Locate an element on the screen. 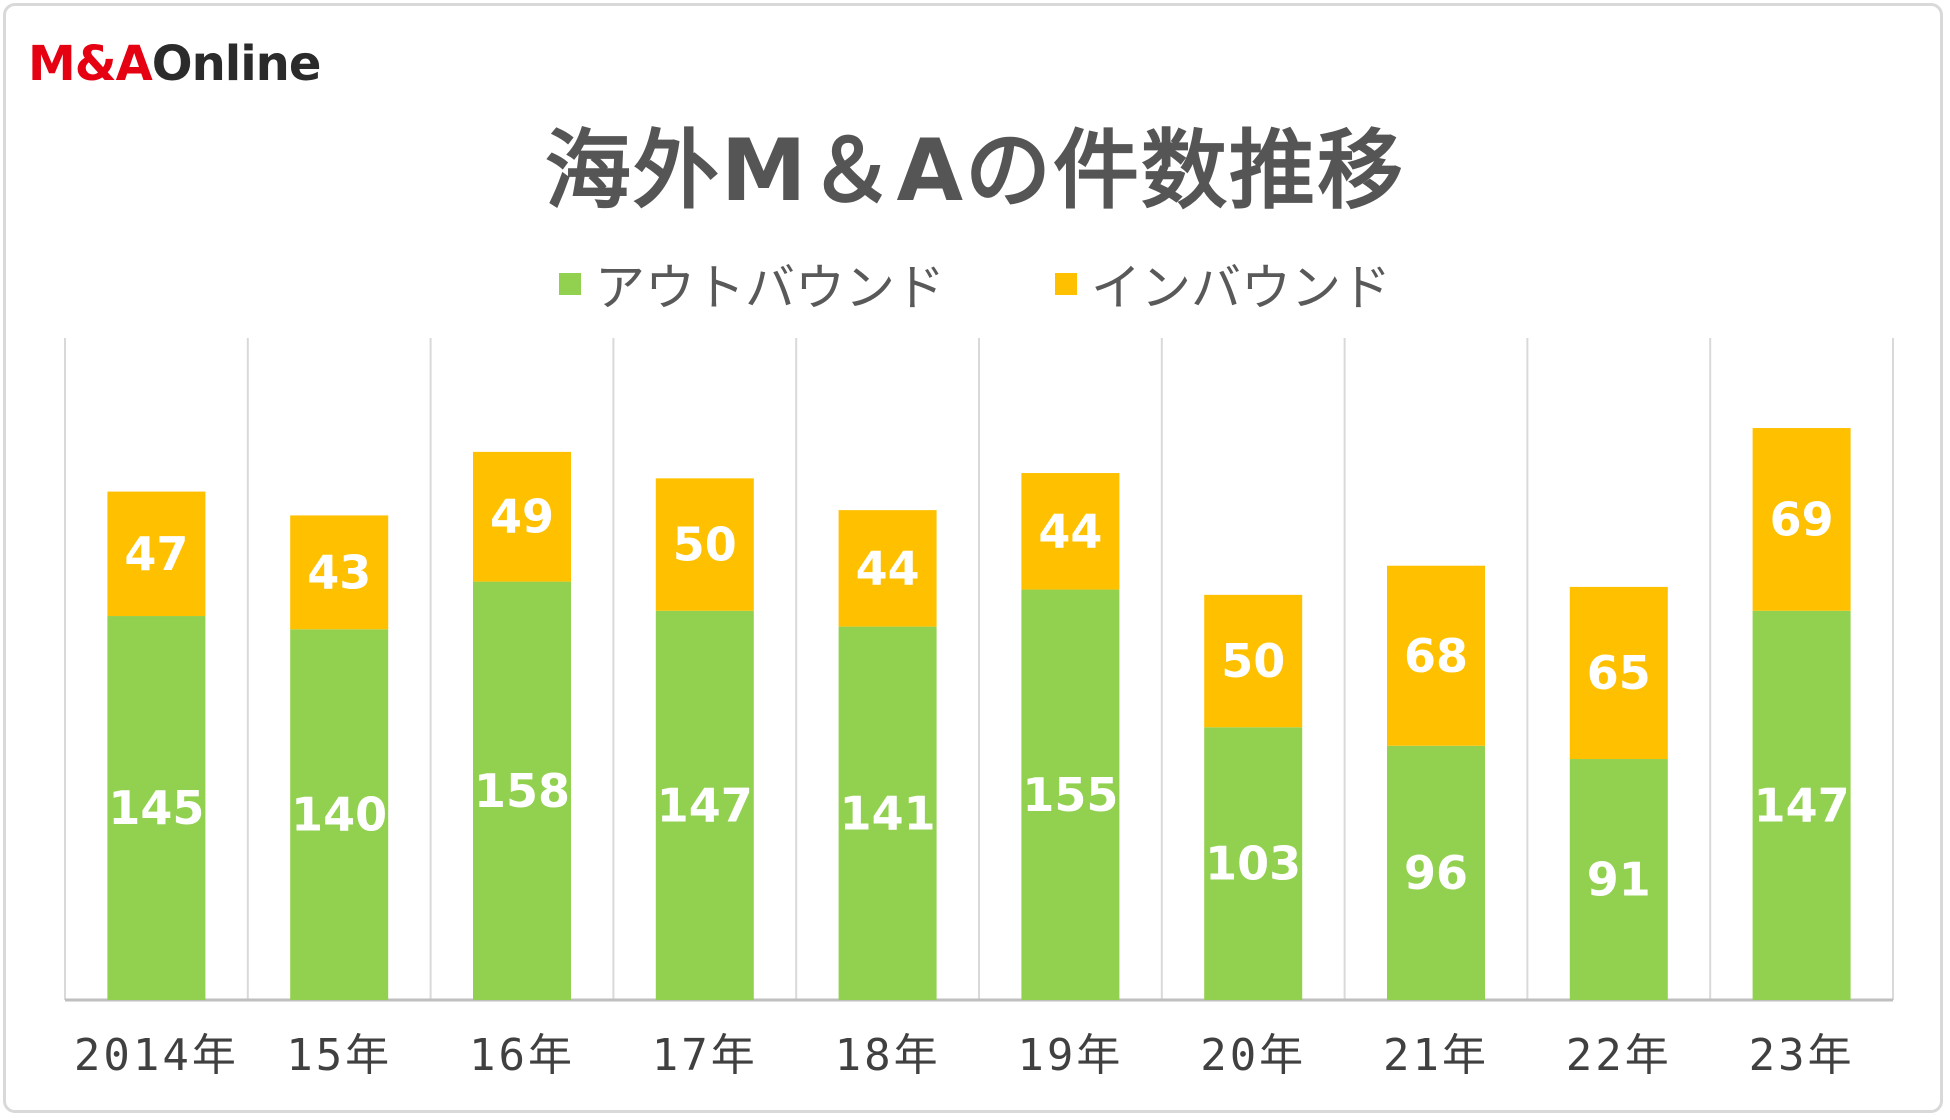  legend-label-outbound: アウトバウンド is located at coordinates (770, 288).